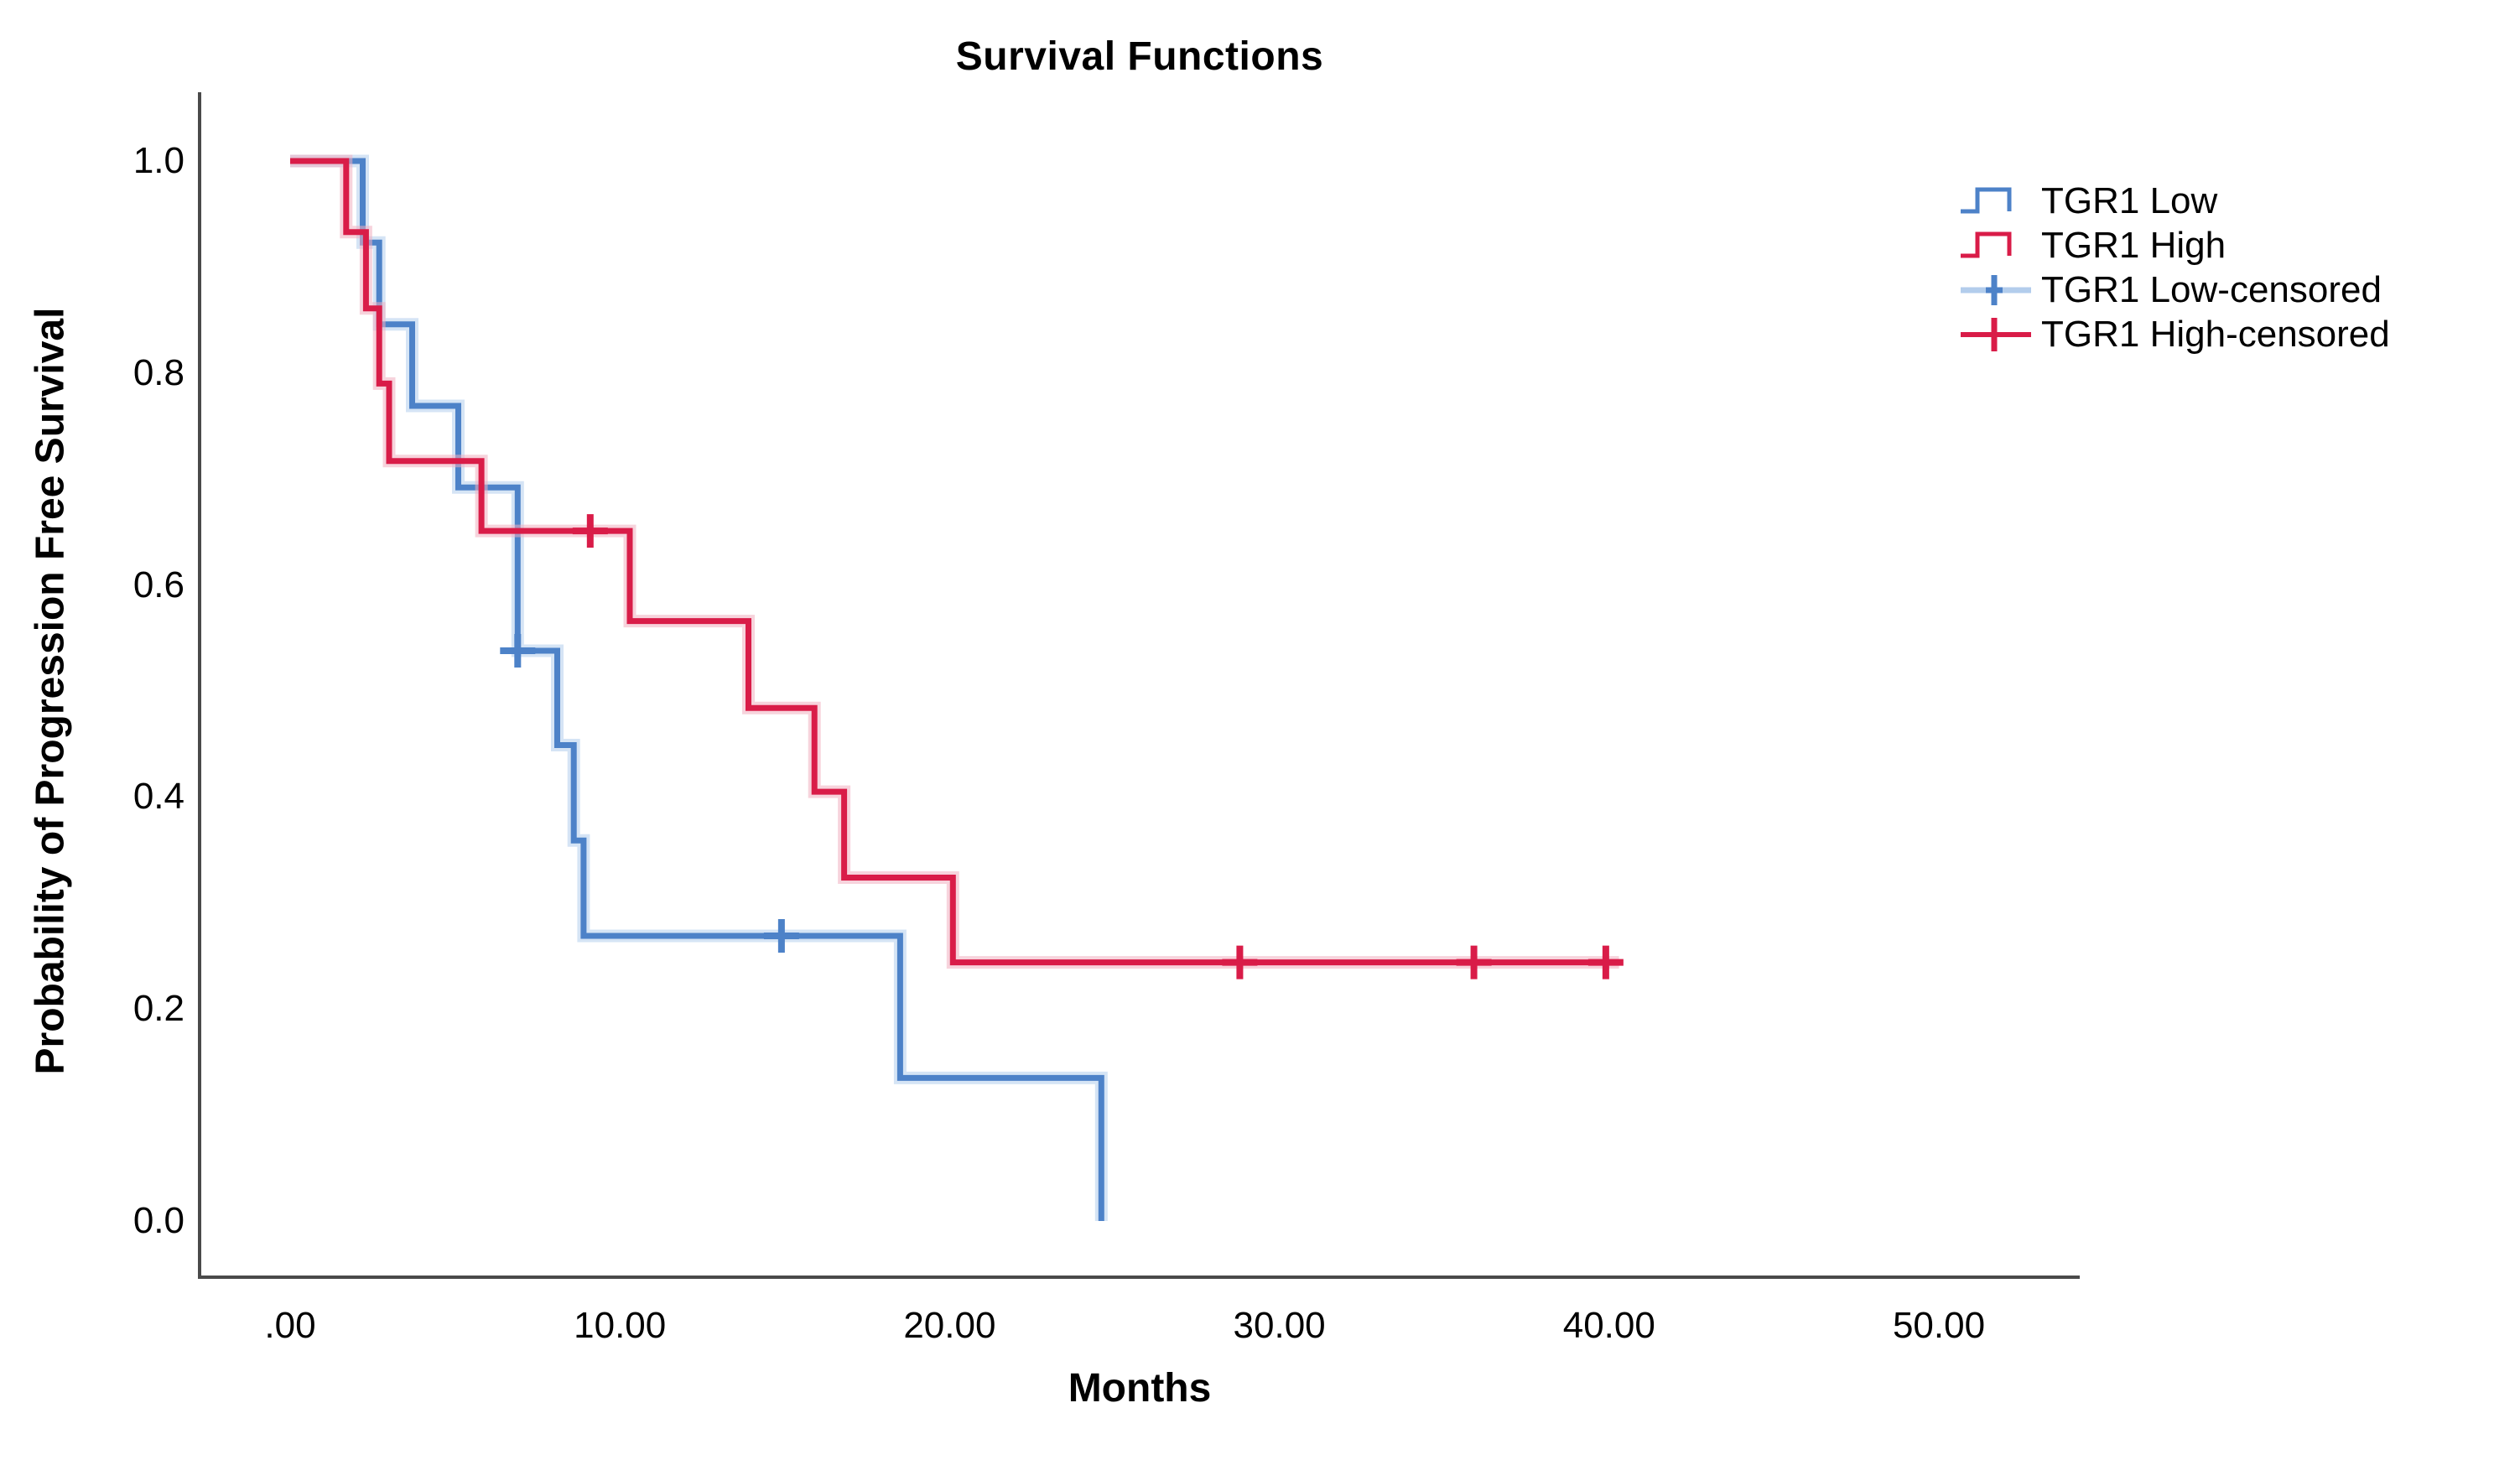  I want to click on y-tick-label: 0.4, so click(158, 797).